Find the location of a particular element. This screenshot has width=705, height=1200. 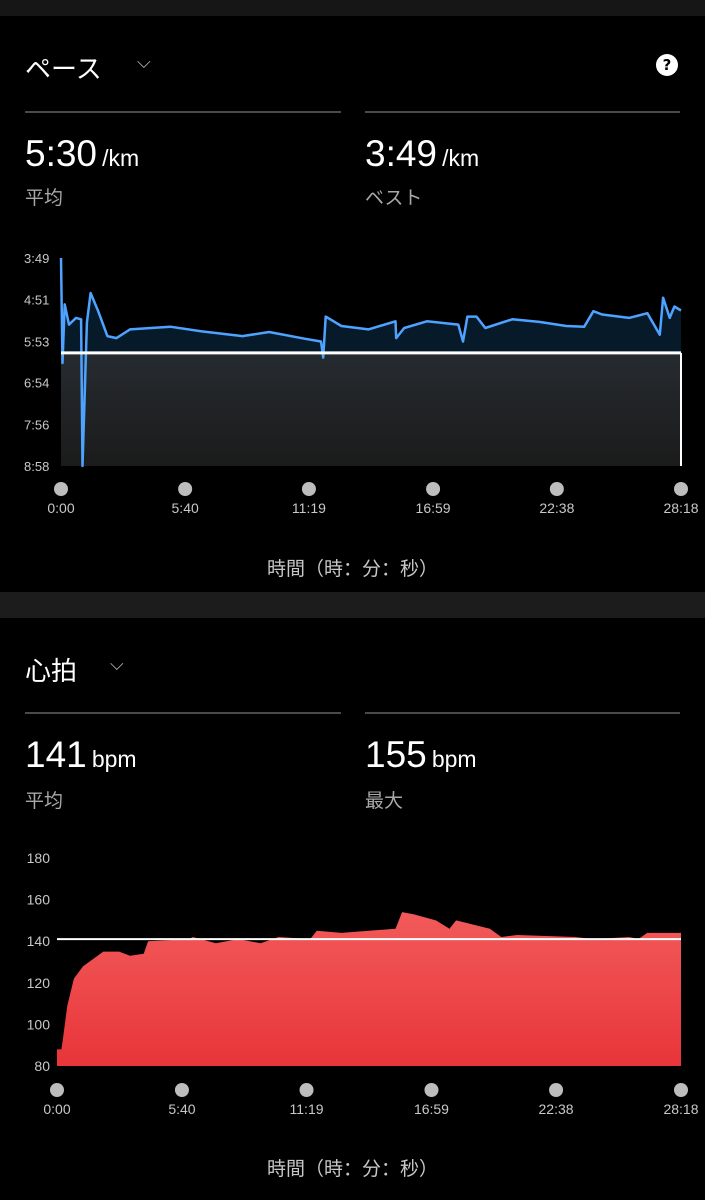

y-tick-label: 3:49 is located at coordinates (36, 258).